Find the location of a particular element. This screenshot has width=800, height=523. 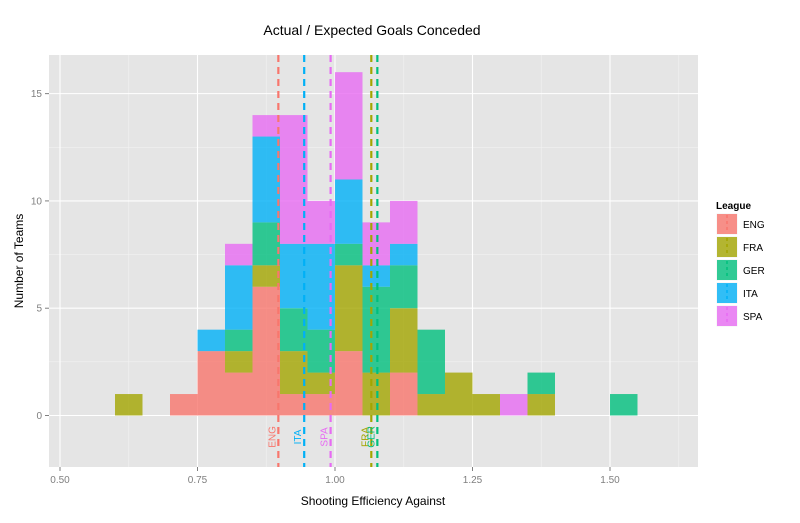

mean-line-label-ita: ITA is located at coordinates (298, 436).